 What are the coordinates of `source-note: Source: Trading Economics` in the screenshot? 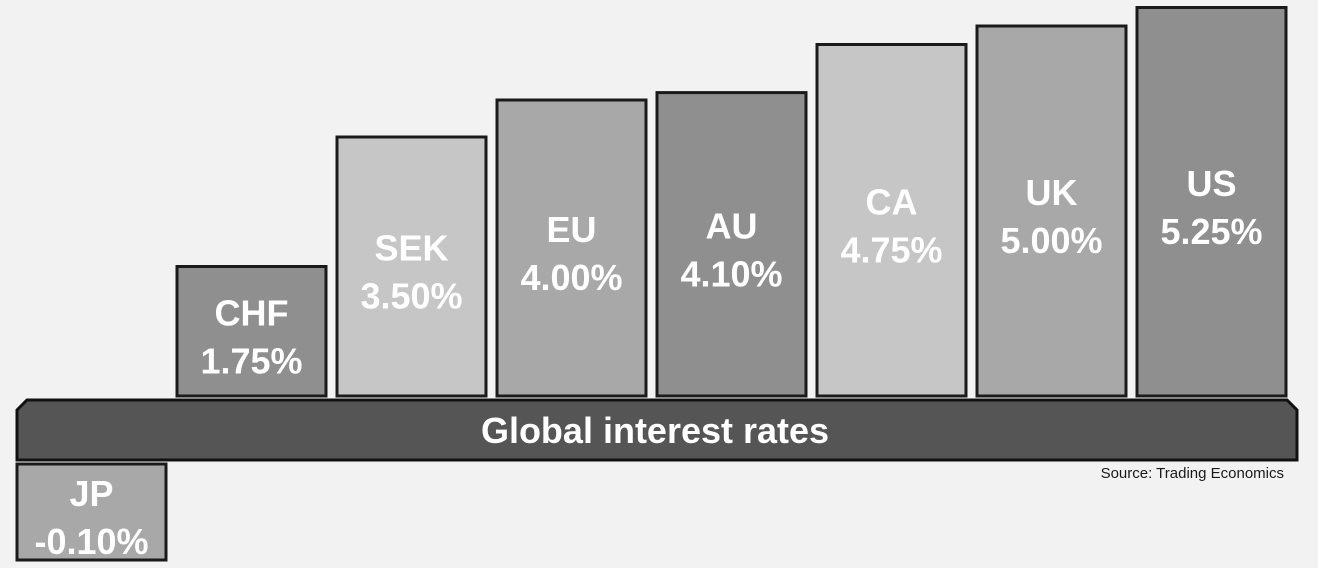 It's located at (1192, 473).